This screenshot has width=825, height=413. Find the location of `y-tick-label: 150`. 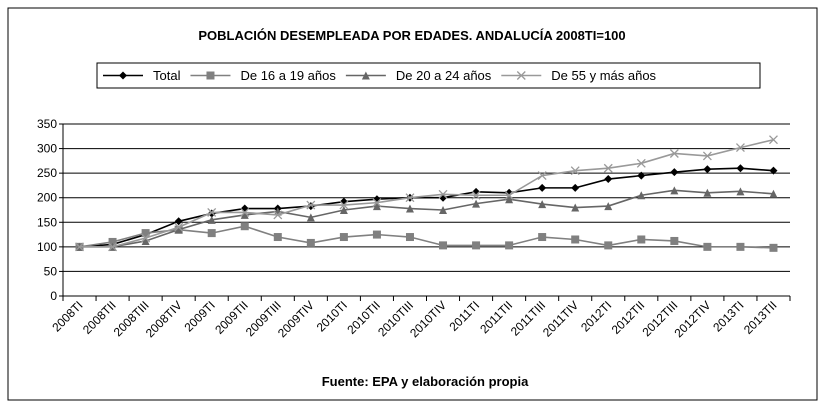

y-tick-label: 150 is located at coordinates (47, 222).